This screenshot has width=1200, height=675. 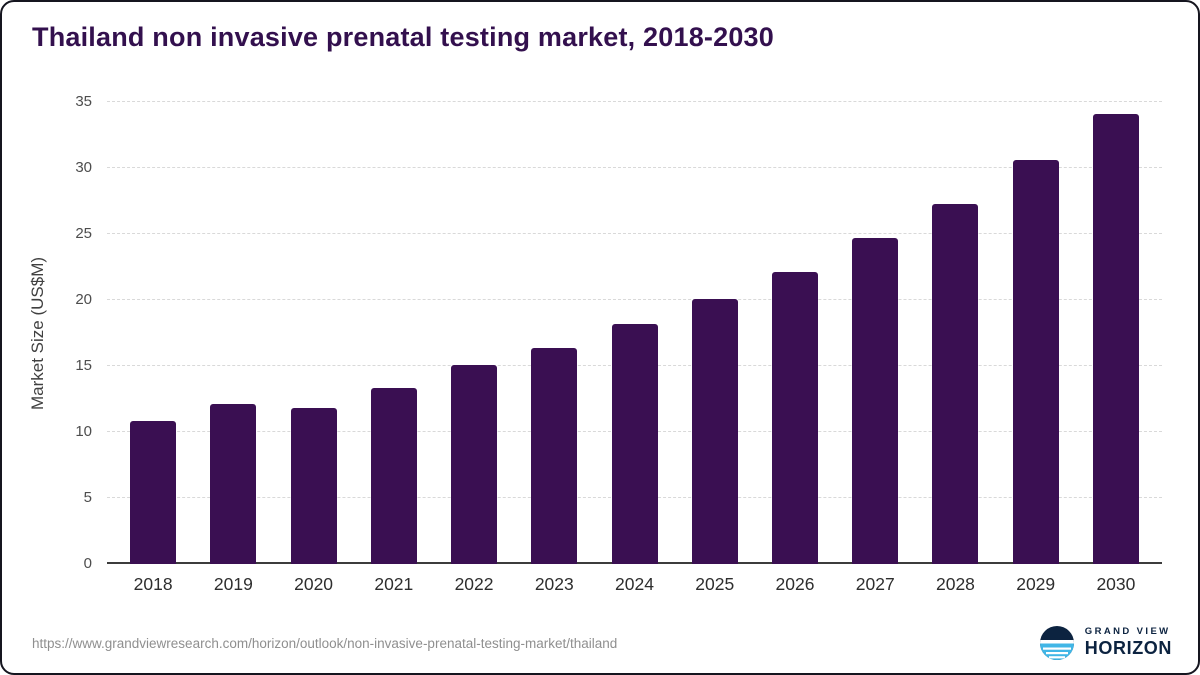 What do you see at coordinates (393, 476) in the screenshot?
I see `bar-2021` at bounding box center [393, 476].